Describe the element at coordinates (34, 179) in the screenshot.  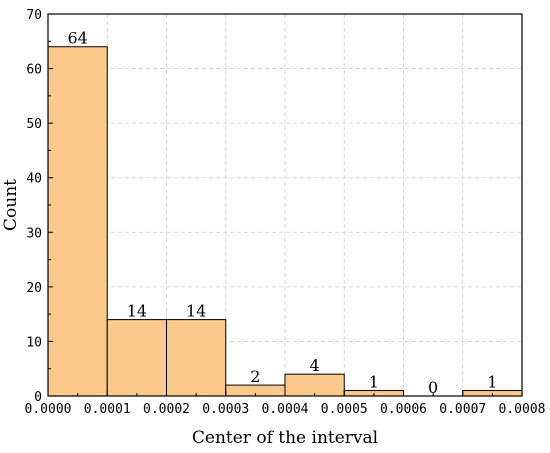
I see `y-tick-label: 40` at that location.